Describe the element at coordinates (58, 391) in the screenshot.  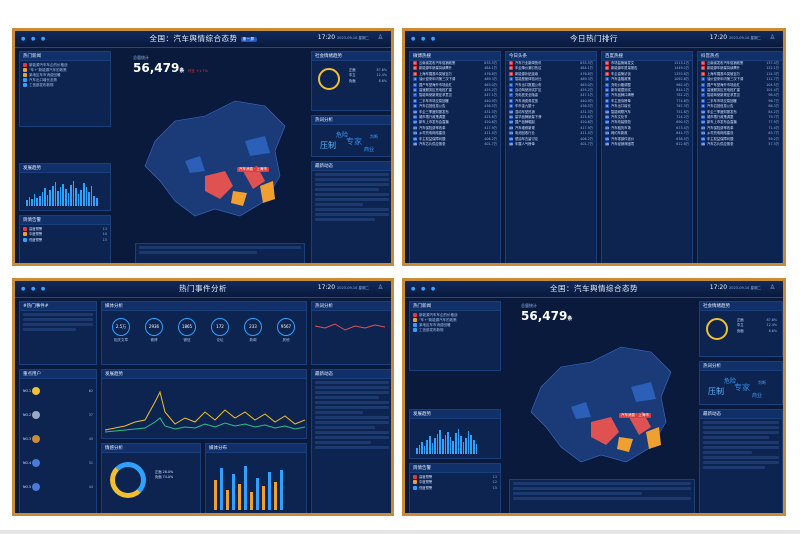
I see `user-row: NO.1 62` at that location.